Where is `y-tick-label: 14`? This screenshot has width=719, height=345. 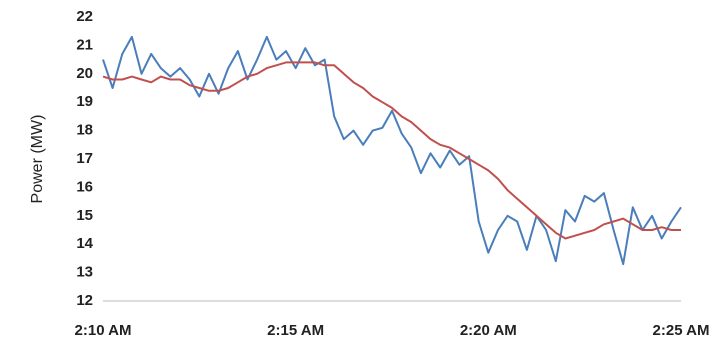 y-tick-label: 14 is located at coordinates (84, 243).